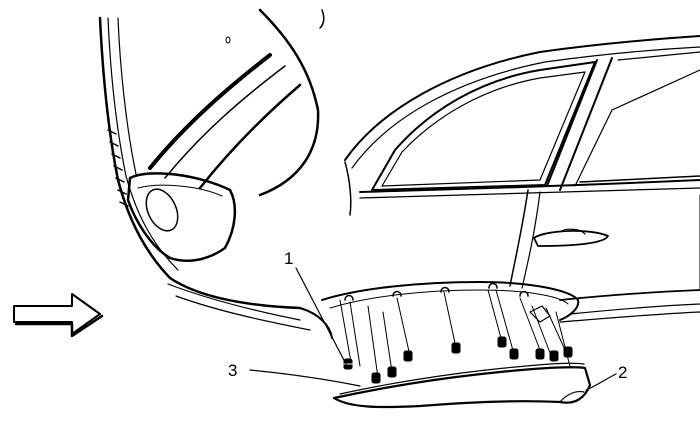 The height and width of the screenshot is (429, 700). What do you see at coordinates (450, 302) in the screenshot?
I see `rocker-opening` at bounding box center [450, 302].